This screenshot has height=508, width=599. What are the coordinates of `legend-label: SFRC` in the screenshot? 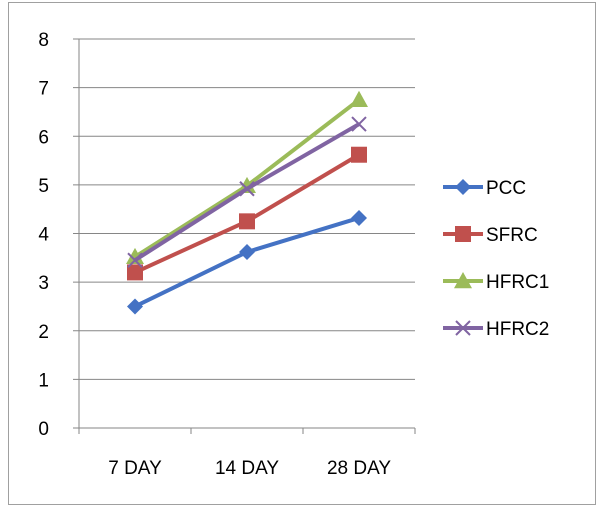 It's located at (512, 235).